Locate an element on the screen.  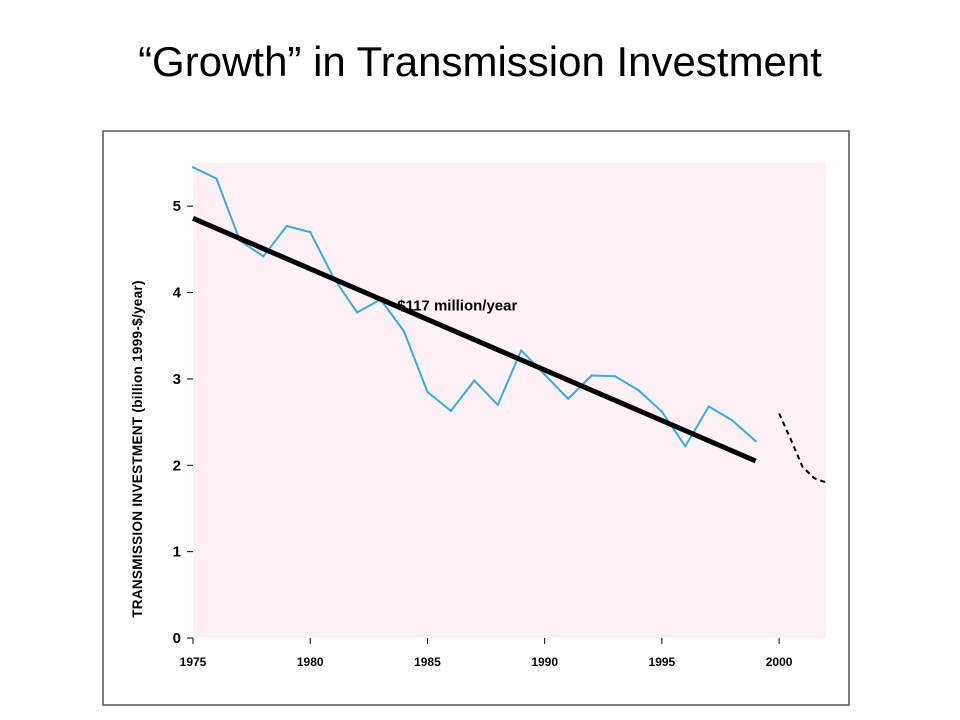
y-axis-ticks: 0 1 2 3 4 5 is located at coordinates (183, 422).